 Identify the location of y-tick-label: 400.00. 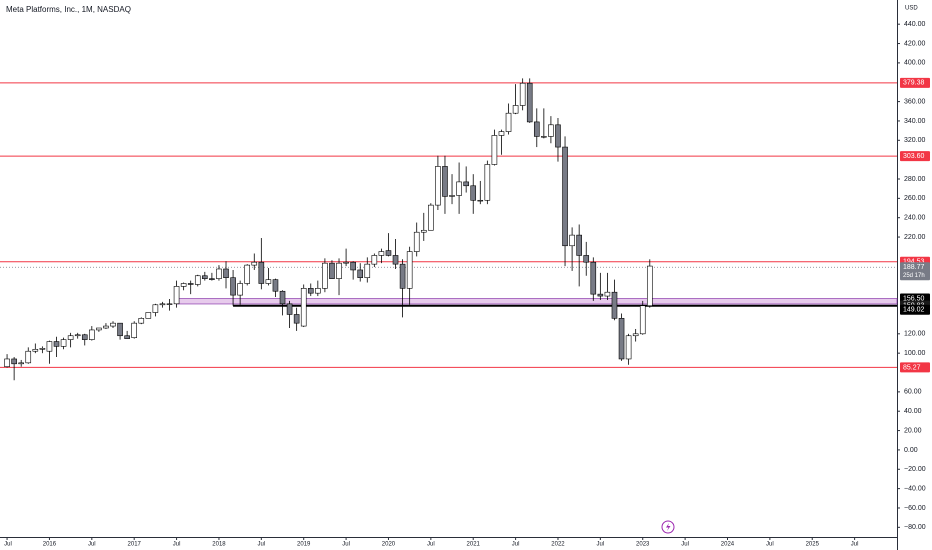
(915, 63).